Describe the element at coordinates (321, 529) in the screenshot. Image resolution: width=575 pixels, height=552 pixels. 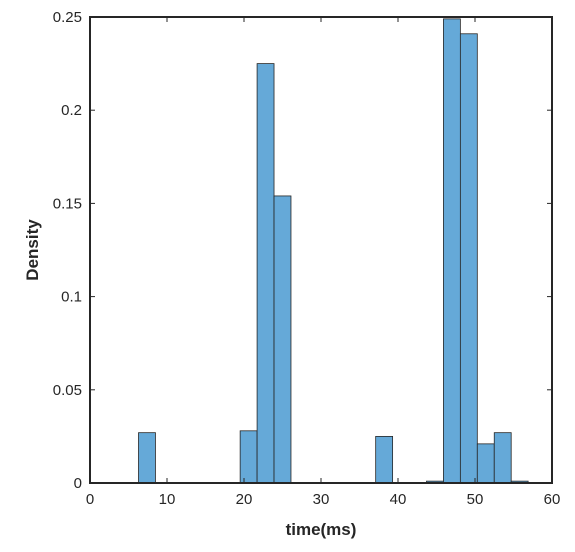
I see `x-axis-label: time(ms)` at that location.